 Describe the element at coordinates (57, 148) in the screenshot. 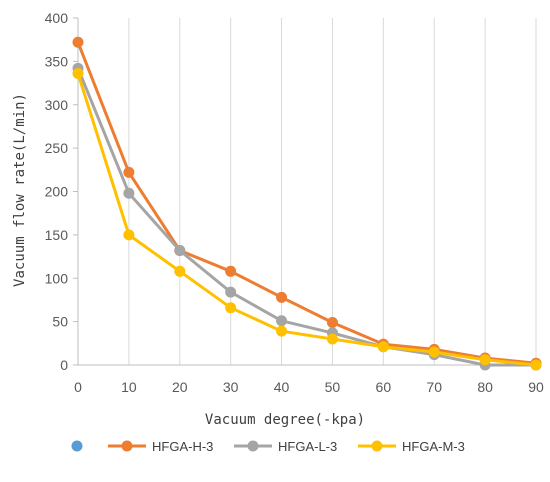

I see `y-tick-label-250: 250` at that location.